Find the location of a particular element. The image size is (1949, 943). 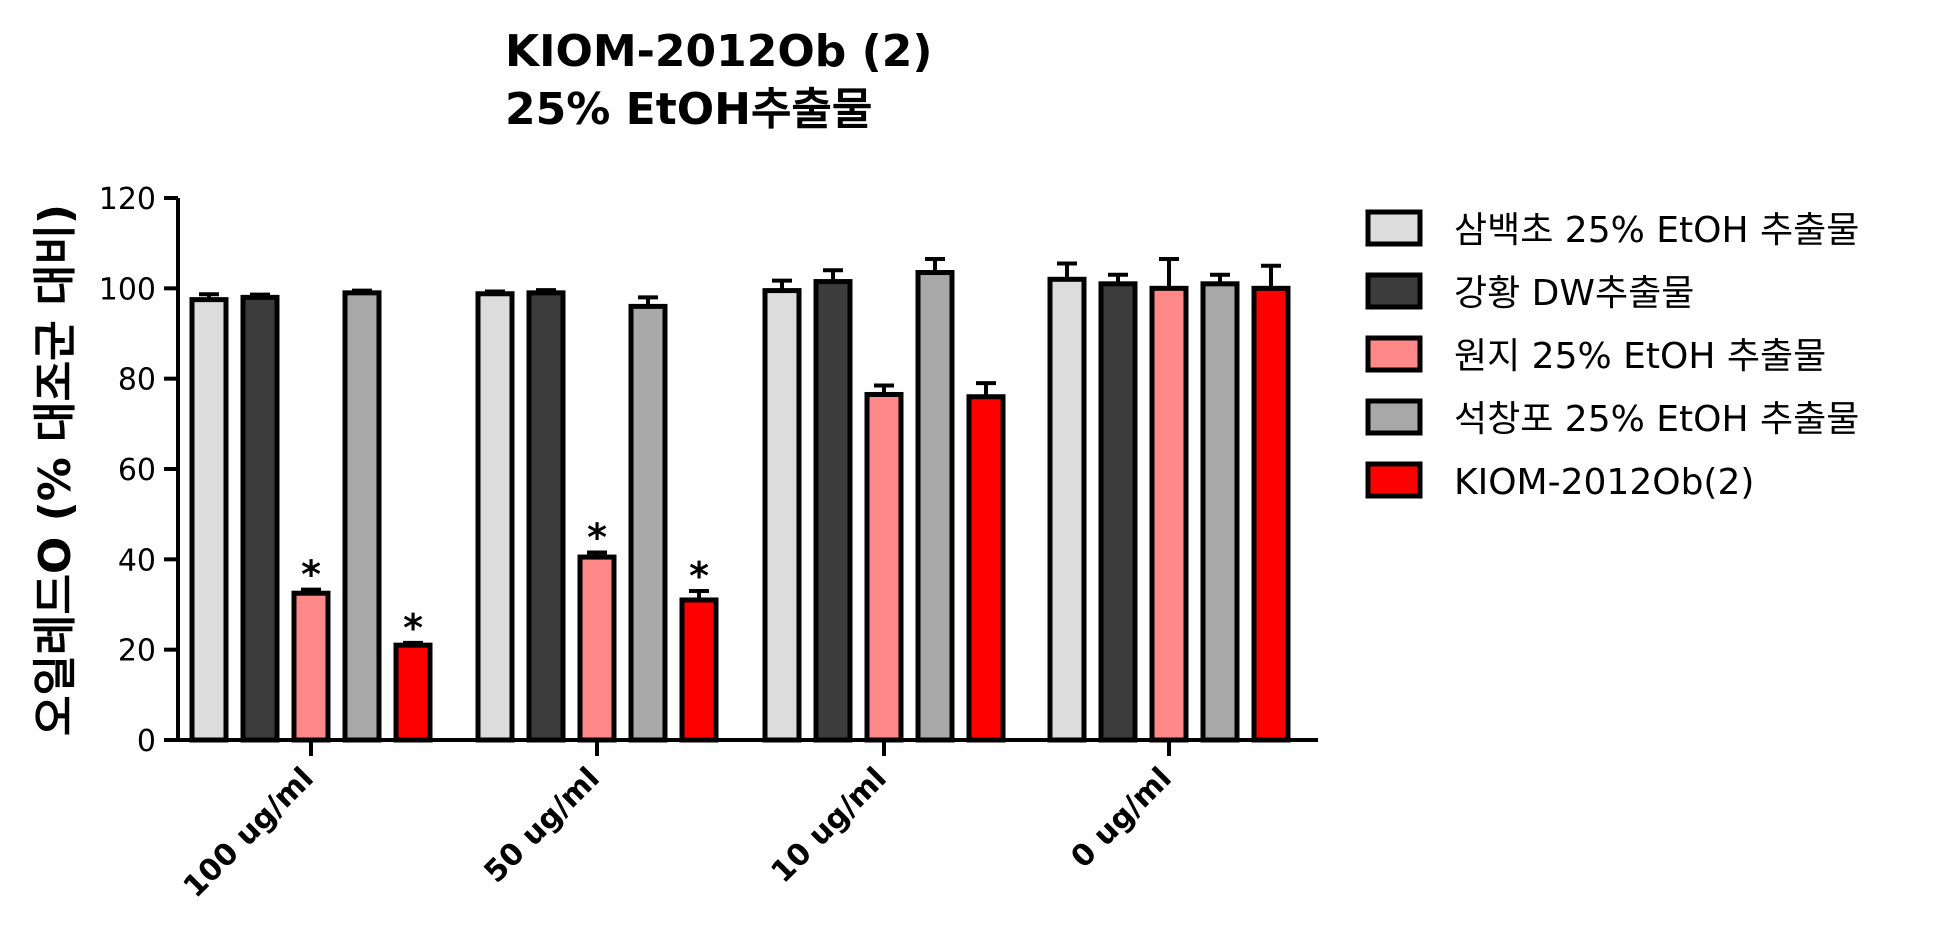

x-tick-label: 10 ug/ml is located at coordinates (829, 825).